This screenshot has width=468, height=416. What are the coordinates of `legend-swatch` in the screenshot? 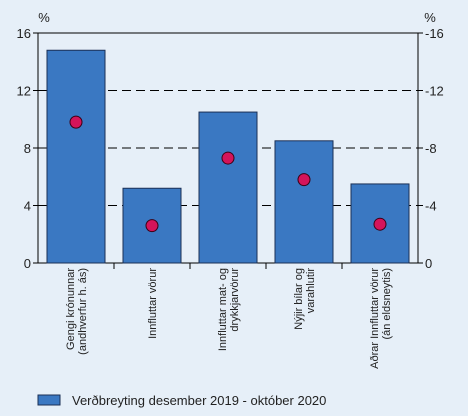 It's located at (49, 400).